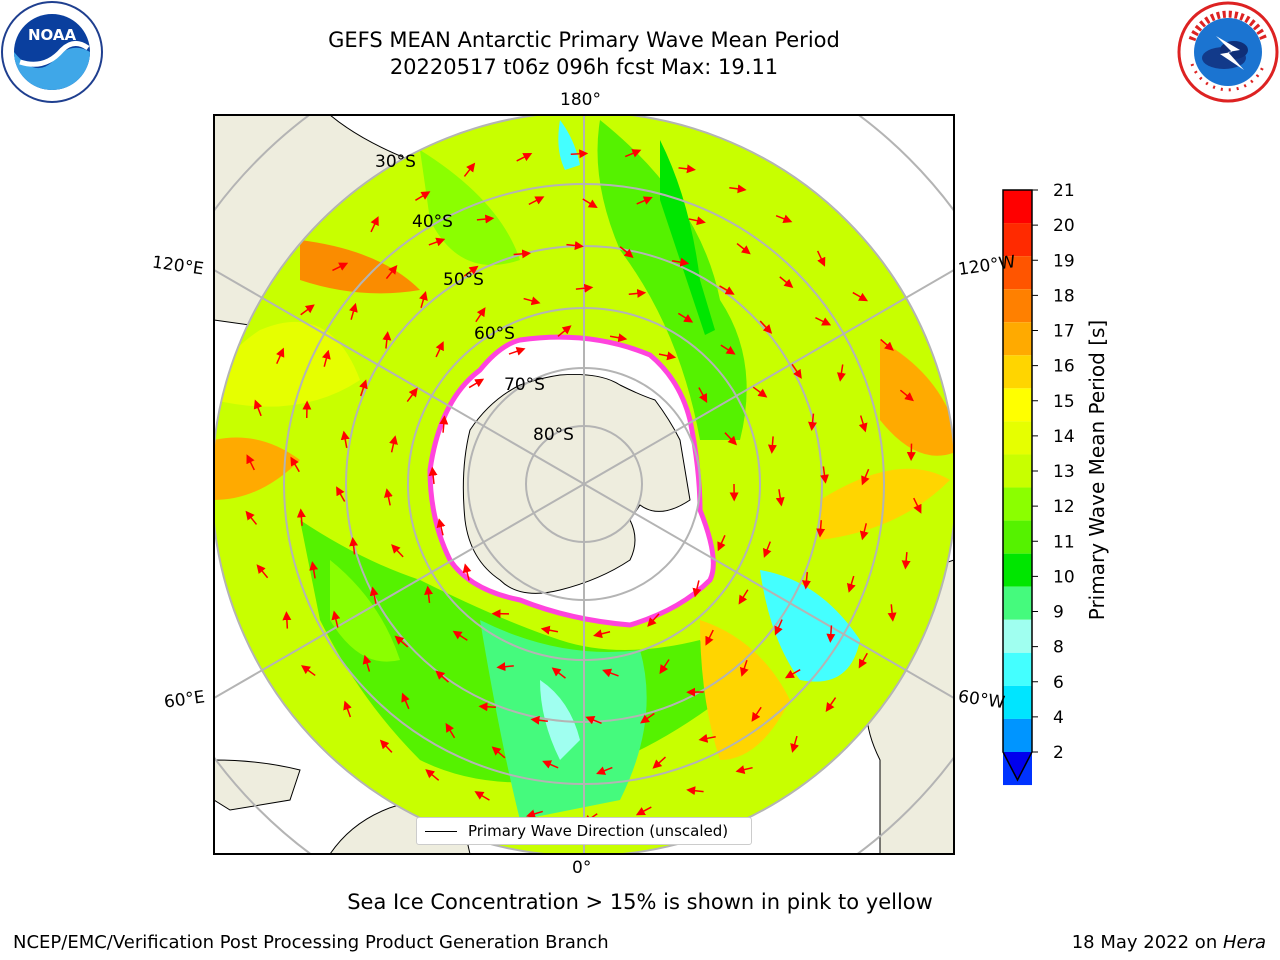 The height and width of the screenshot is (960, 1280). What do you see at coordinates (1064, 191) in the screenshot?
I see `colorbar-tick-label: 21` at bounding box center [1064, 191].